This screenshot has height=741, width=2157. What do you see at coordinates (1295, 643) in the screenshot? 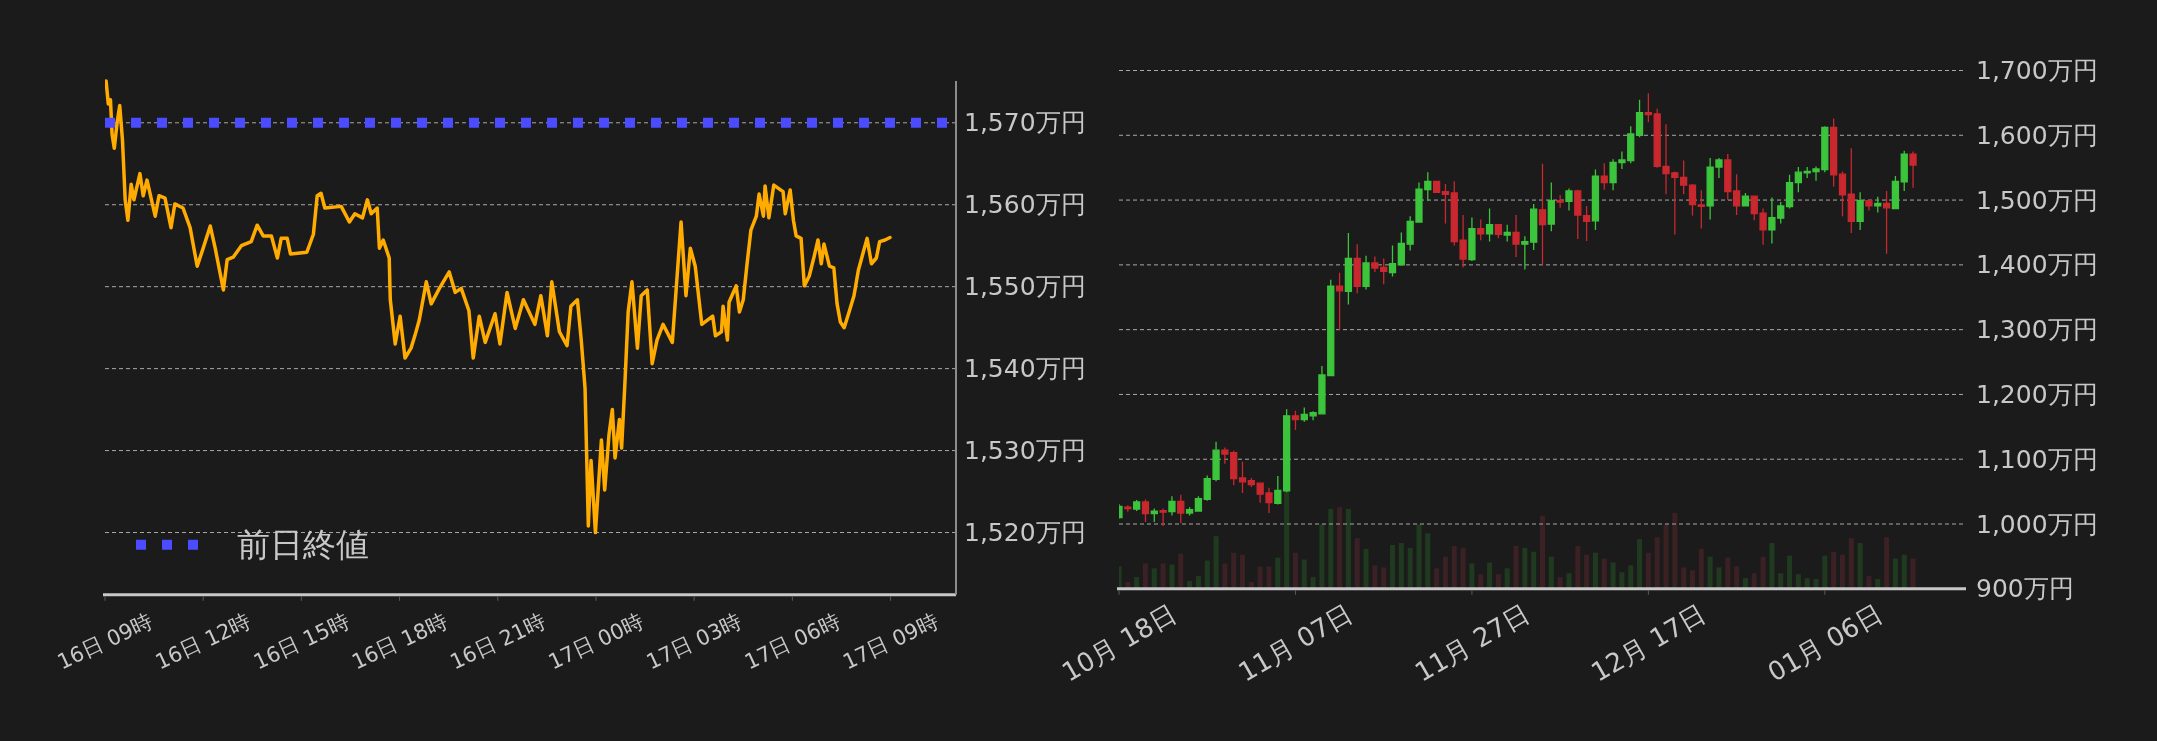
I see `x-tick-label: 11月 07日` at bounding box center [1295, 643].